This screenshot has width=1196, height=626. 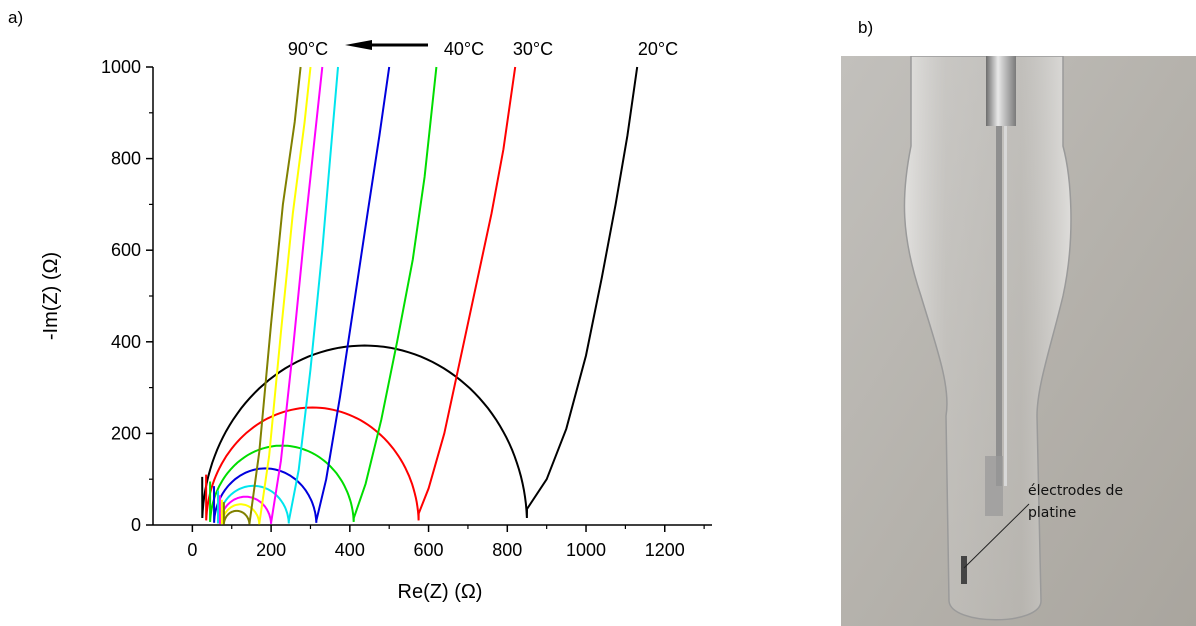 What do you see at coordinates (464, 49) in the screenshot?
I see `temp-label-40: 40°C` at bounding box center [464, 49].